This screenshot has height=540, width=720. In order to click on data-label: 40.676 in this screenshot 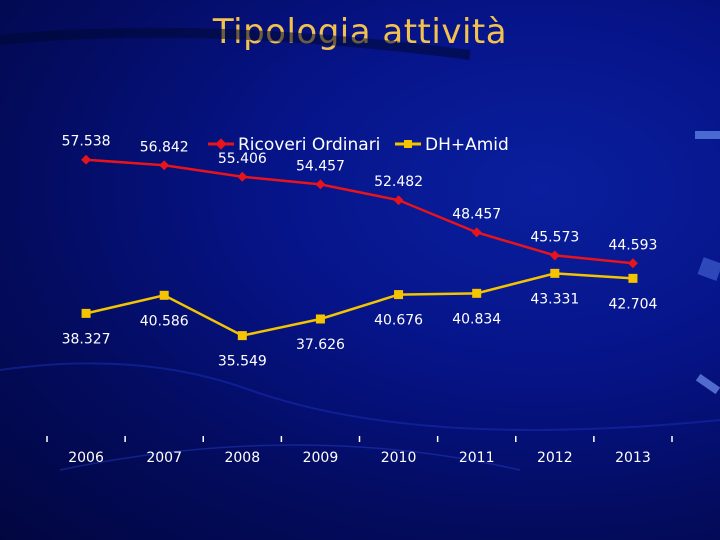, I will do `click(398, 321)`.